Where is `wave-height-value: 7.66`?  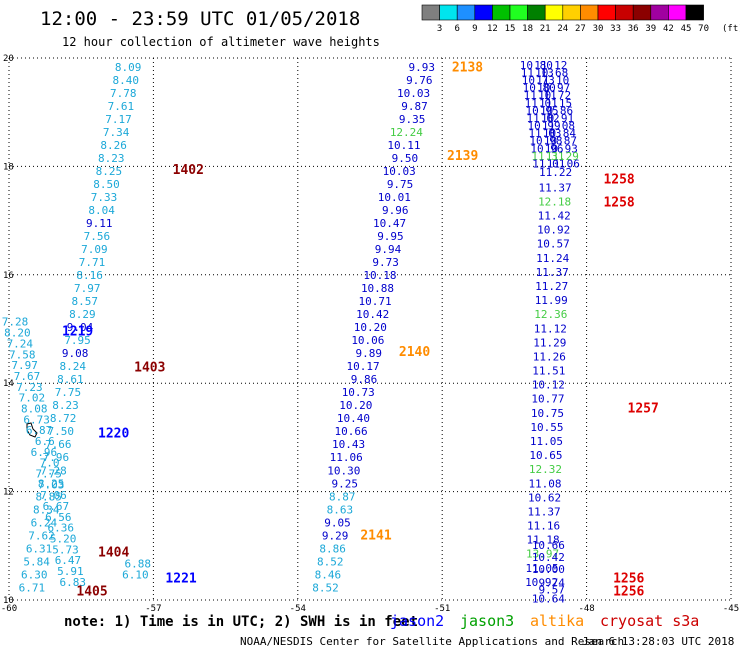 wave-height-value: 7.66 is located at coordinates (58, 444).